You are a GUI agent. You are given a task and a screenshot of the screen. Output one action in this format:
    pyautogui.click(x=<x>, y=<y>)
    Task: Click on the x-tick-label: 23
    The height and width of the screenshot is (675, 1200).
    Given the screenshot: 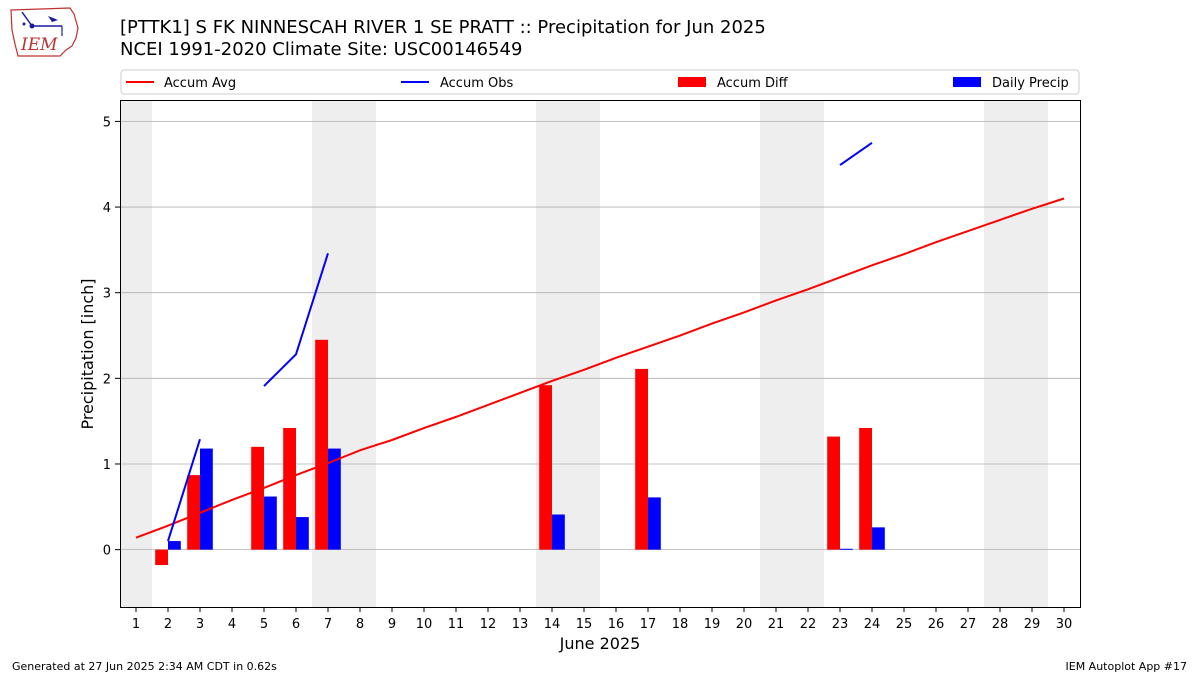 What is the action you would take?
    pyautogui.click(x=840, y=624)
    